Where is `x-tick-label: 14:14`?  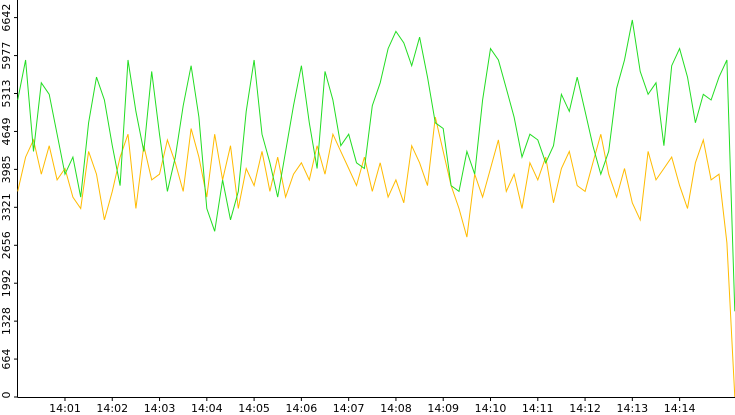
x-tick-label: 14:14 is located at coordinates (680, 408).